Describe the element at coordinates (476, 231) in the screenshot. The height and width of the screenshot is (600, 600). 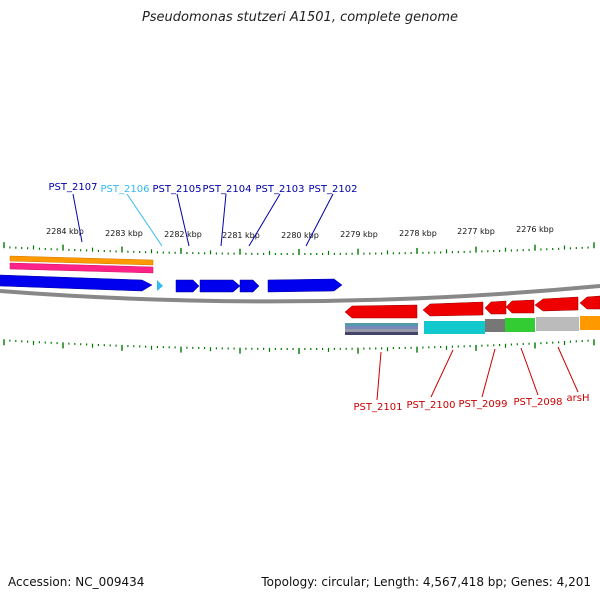
I see `scale-label: 2277 kbp` at that location.